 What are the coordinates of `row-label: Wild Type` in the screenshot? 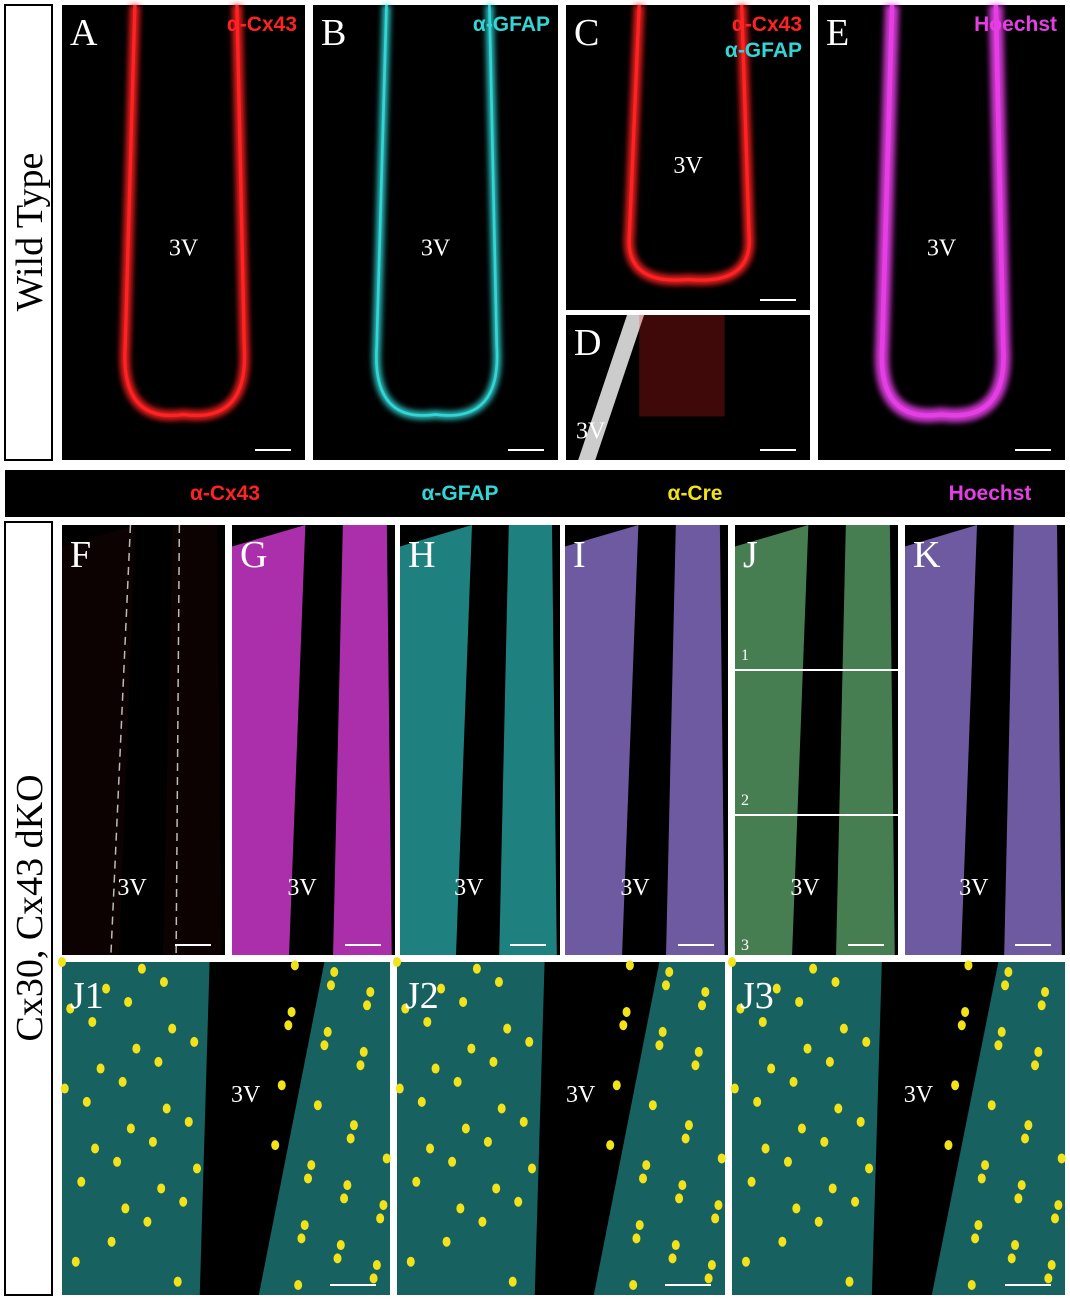 It's located at (30, 232).